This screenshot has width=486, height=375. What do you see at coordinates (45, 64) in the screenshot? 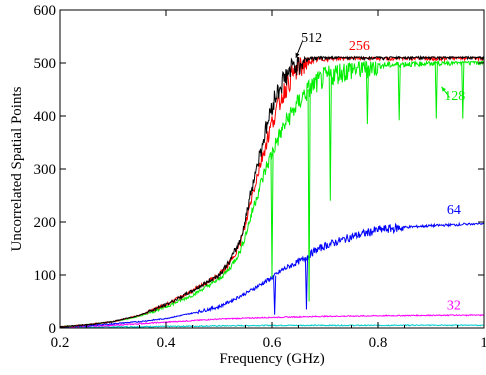
I see `y-tick-label: 500` at bounding box center [45, 64].